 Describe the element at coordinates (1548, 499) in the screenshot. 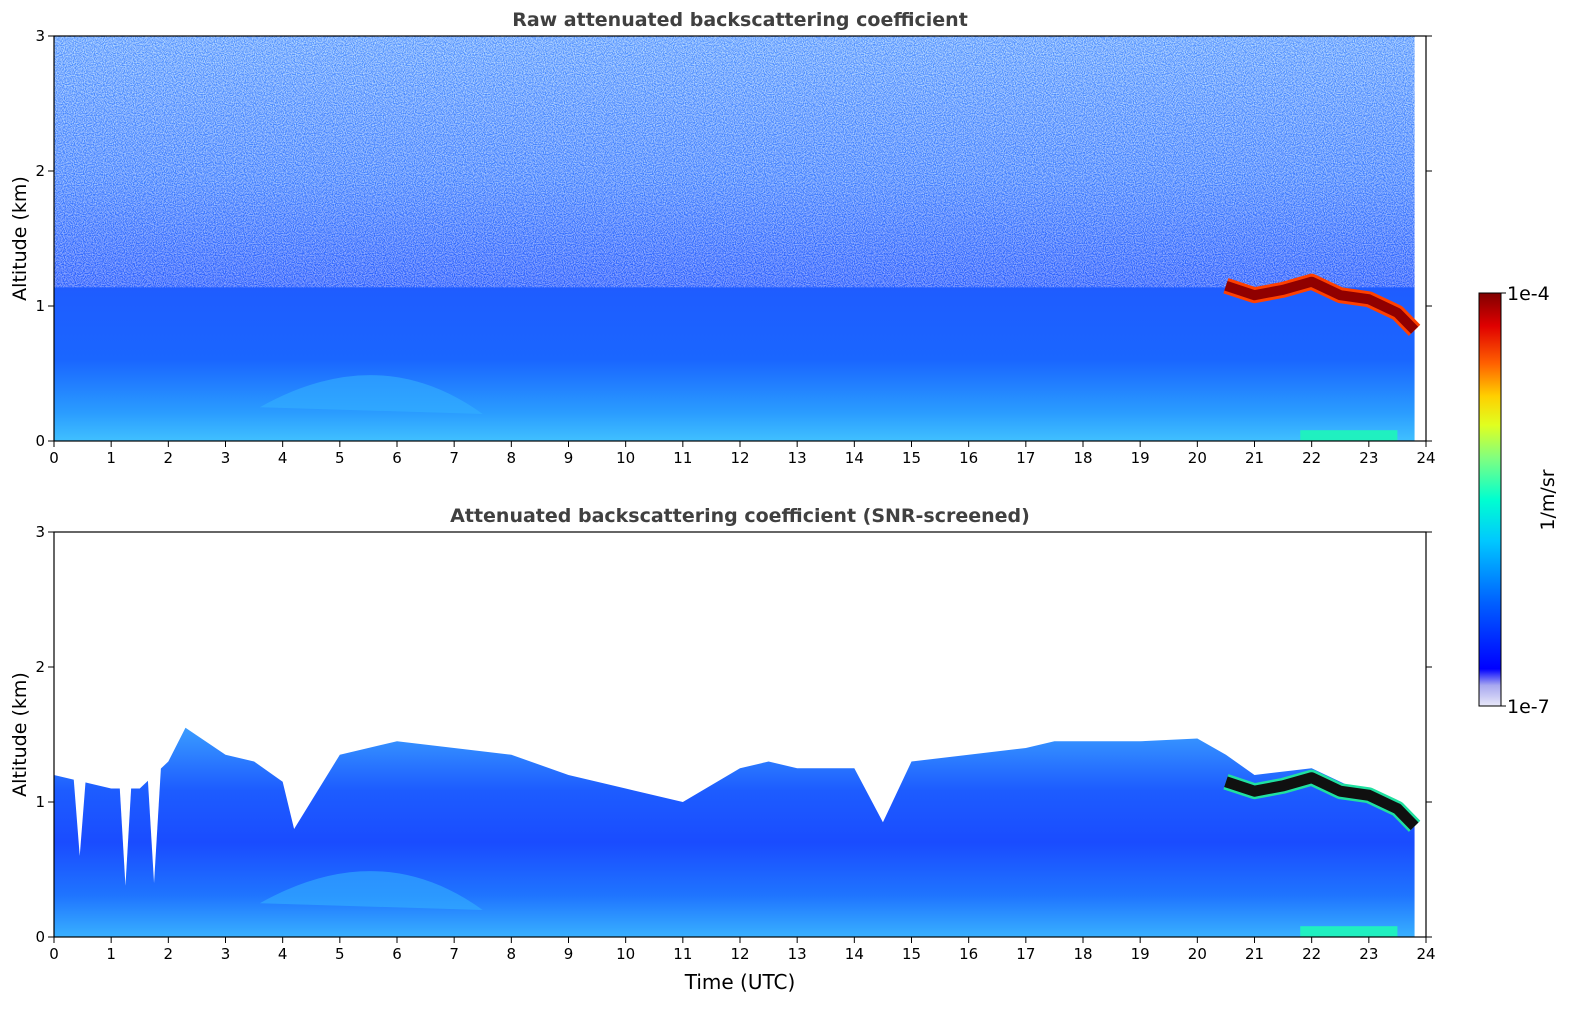

I see `colorbar-unit-label: 1/m/sr` at that location.